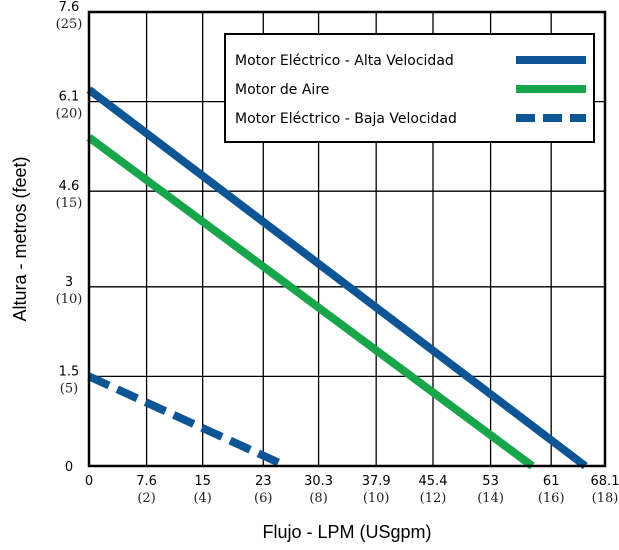 The image size is (619, 550). Describe the element at coordinates (69, 237) in the screenshot. I see `y-axis-ticks: 0 1.5 (5) 3 (10) 4.6 (15) 6.1 (20) 7.6 (25)` at that location.